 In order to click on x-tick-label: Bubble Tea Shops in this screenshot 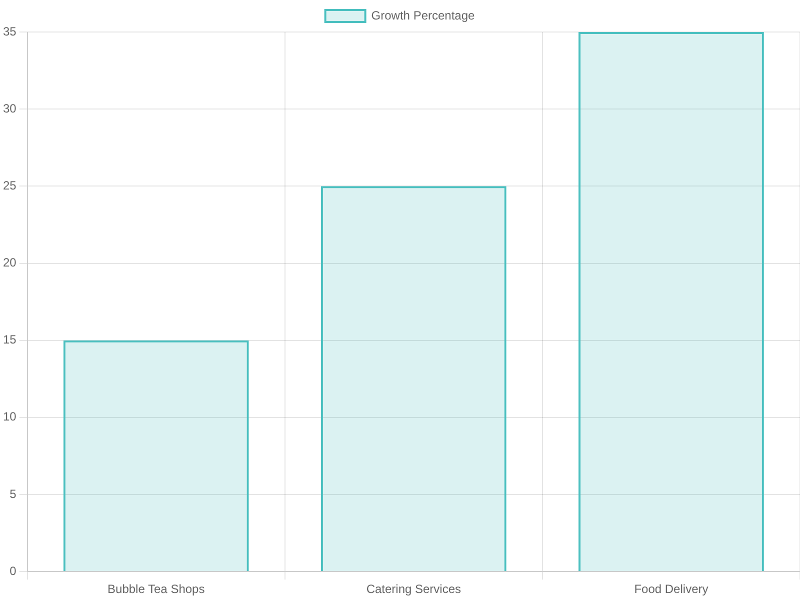, I will do `click(156, 589)`.